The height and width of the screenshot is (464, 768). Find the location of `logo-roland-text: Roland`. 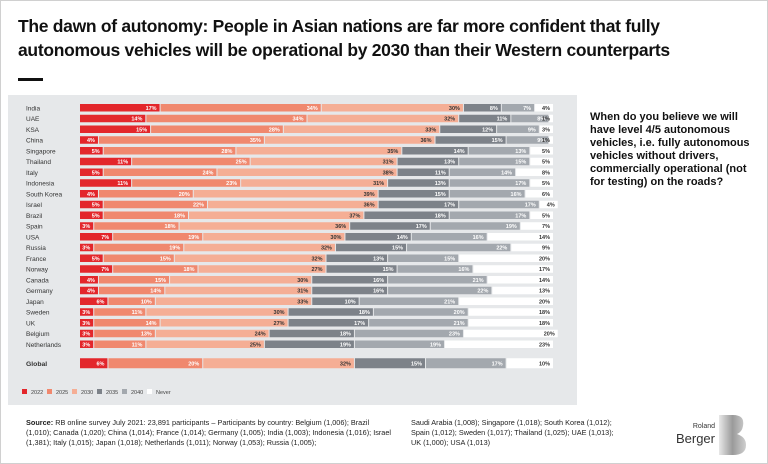

logo-roland-text: Roland is located at coordinates (703, 426).